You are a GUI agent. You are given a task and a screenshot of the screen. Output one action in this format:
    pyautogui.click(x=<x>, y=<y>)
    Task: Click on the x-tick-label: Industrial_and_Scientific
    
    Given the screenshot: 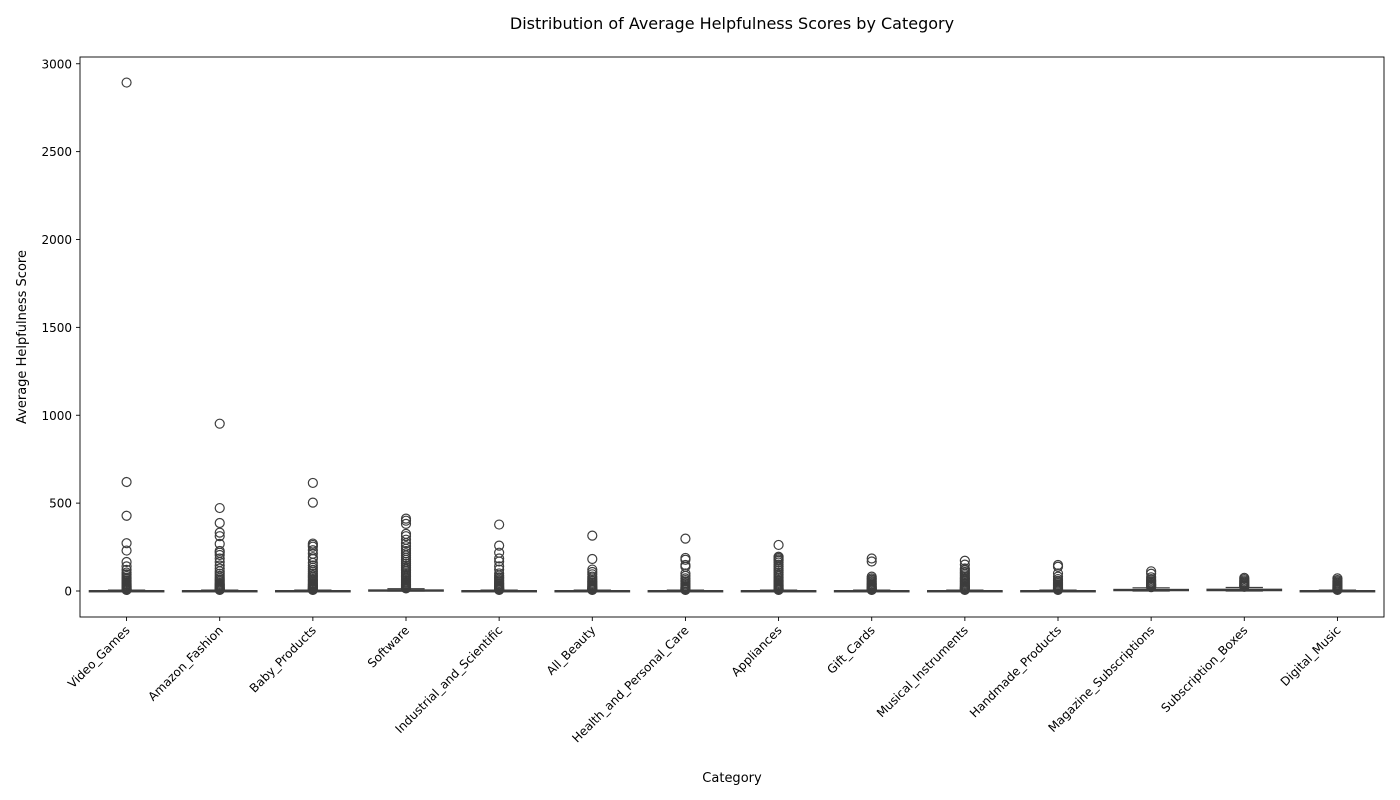 What is the action you would take?
    pyautogui.click(x=448, y=679)
    